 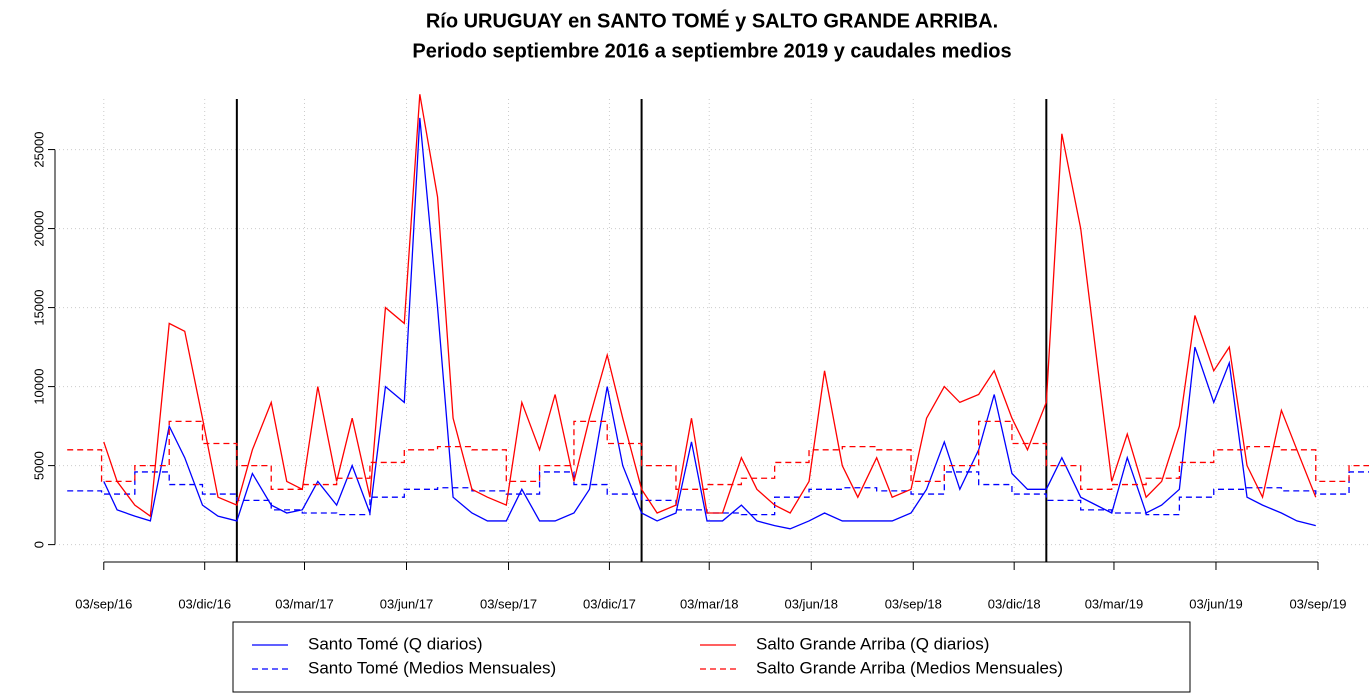 What do you see at coordinates (407, 603) in the screenshot?
I see `x-tick-label: 03/jun/17` at bounding box center [407, 603].